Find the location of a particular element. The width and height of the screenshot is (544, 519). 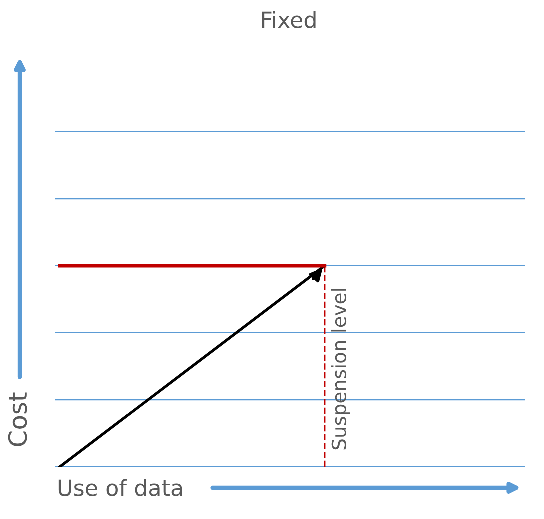

x-axis-title: Use of data is located at coordinates (120, 487).